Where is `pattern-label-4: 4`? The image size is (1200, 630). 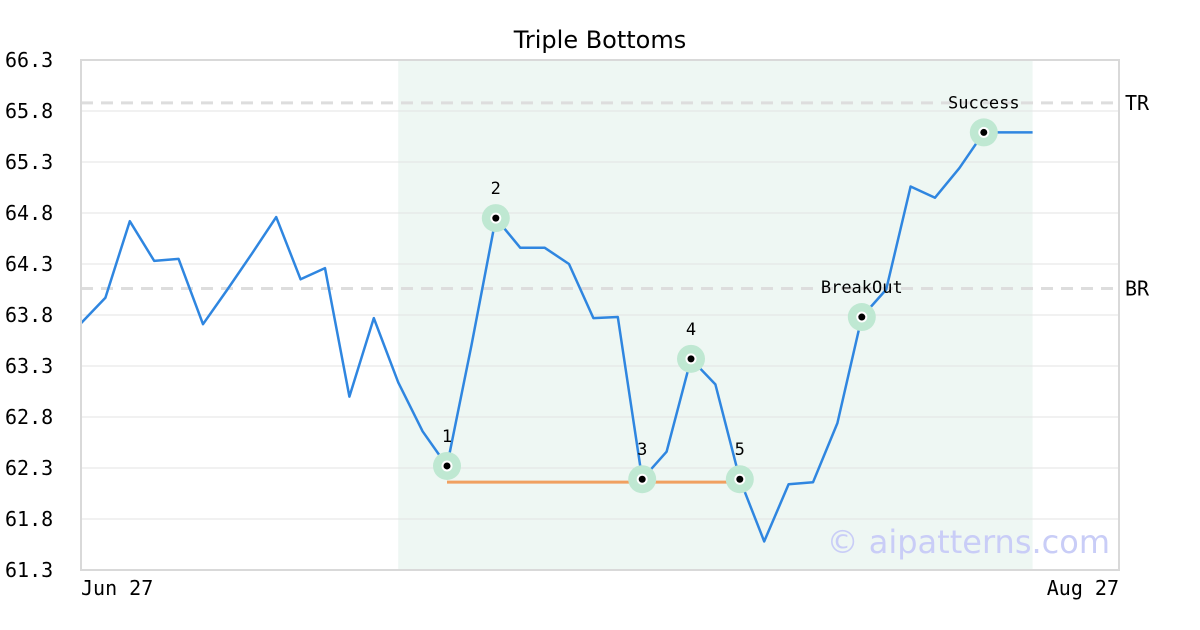 pattern-label-4: 4 is located at coordinates (691, 330).